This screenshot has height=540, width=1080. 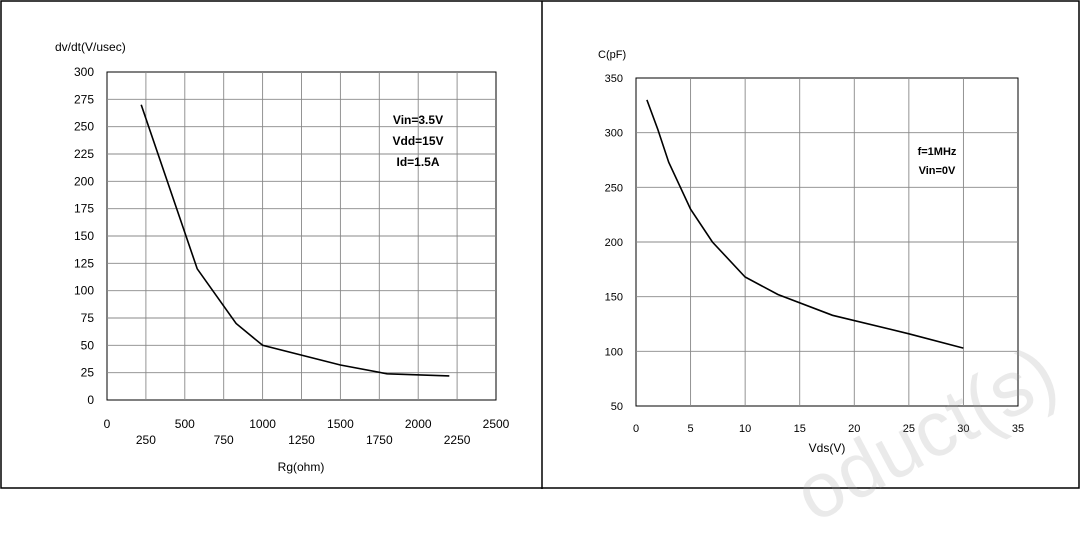 I want to click on dvdt-y-tick-labels: 0 25 50 75 100 125 150 175 200 225 250 275 300, so click(x=84, y=236).